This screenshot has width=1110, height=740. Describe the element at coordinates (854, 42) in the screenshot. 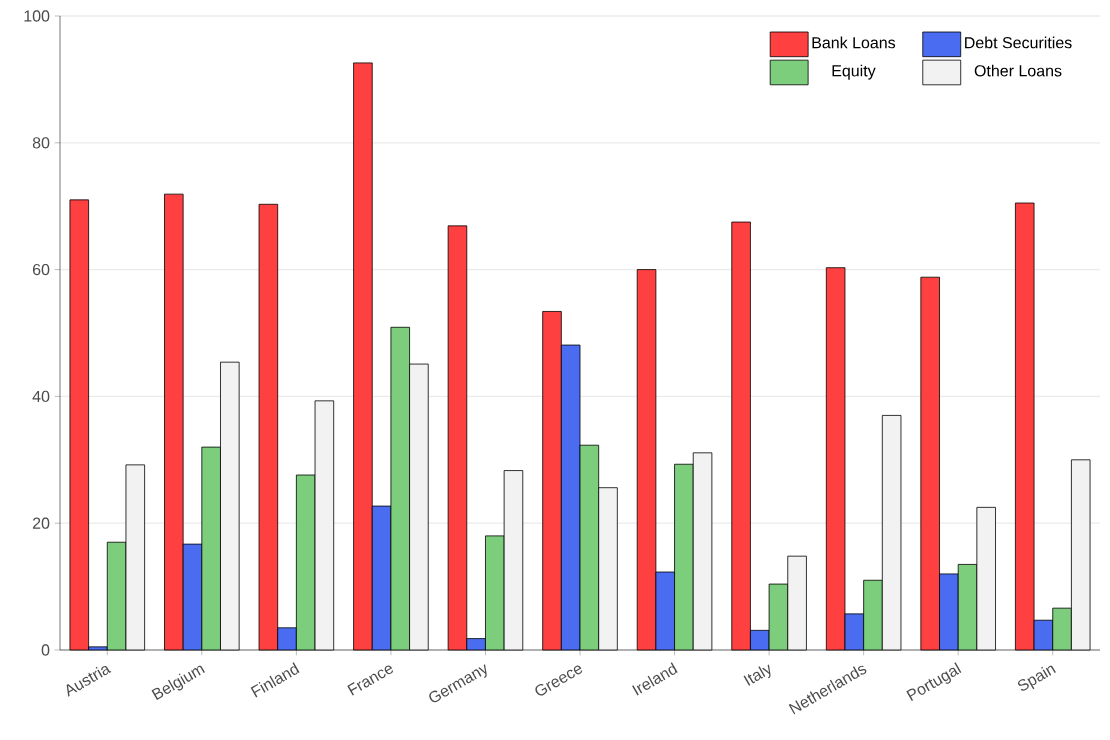

I see `legend-label: Bank Loans` at that location.